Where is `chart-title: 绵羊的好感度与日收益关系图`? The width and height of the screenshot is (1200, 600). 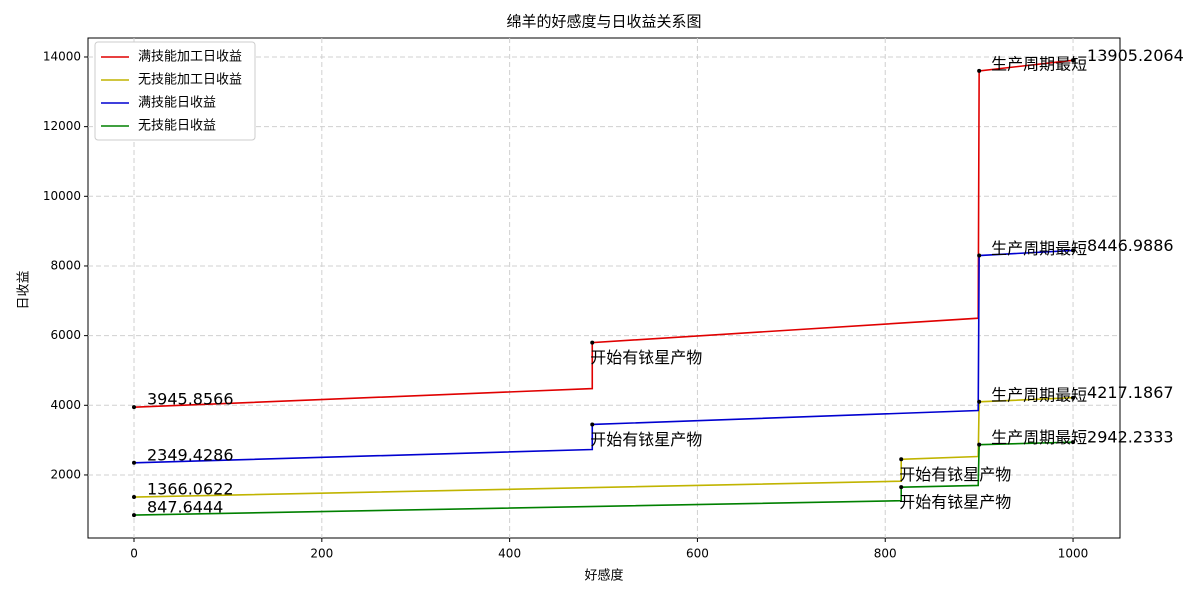 chart-title: 绵羊的好感度与日收益关系图 is located at coordinates (603, 22).